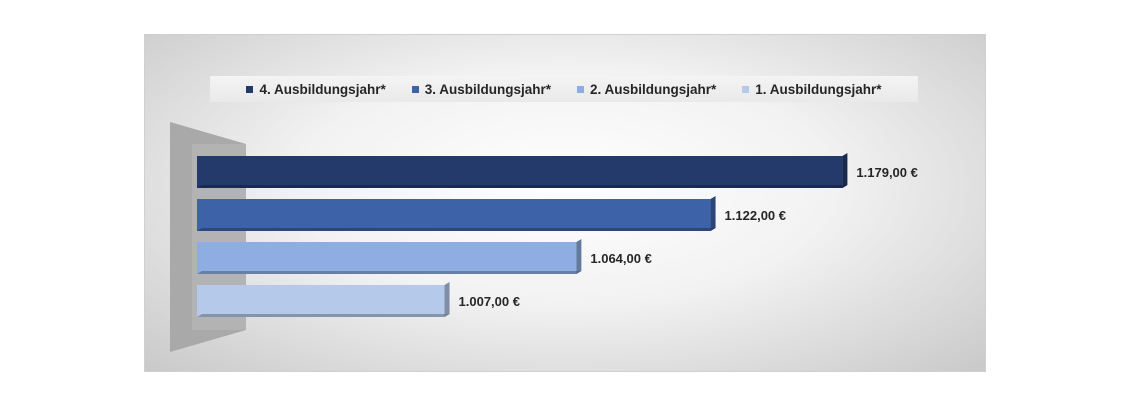 The height and width of the screenshot is (400, 1132). What do you see at coordinates (487, 89) in the screenshot?
I see `legend-label-3: 3. Ausbildungsjahr*` at bounding box center [487, 89].